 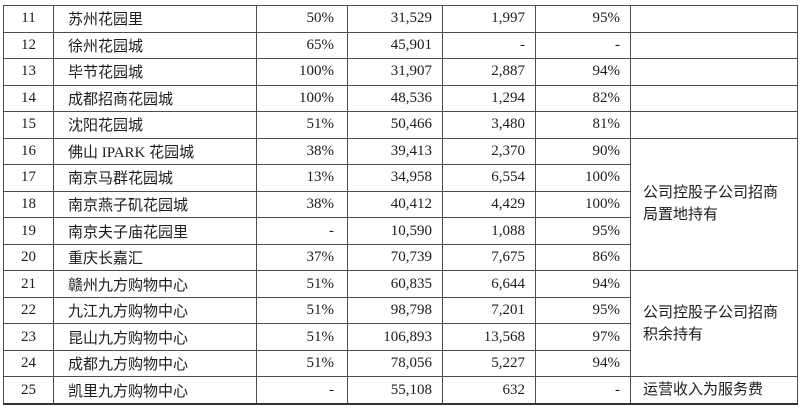 What do you see at coordinates (489, 98) in the screenshot?
I see `cell-amount-value: 1,294` at bounding box center [489, 98].